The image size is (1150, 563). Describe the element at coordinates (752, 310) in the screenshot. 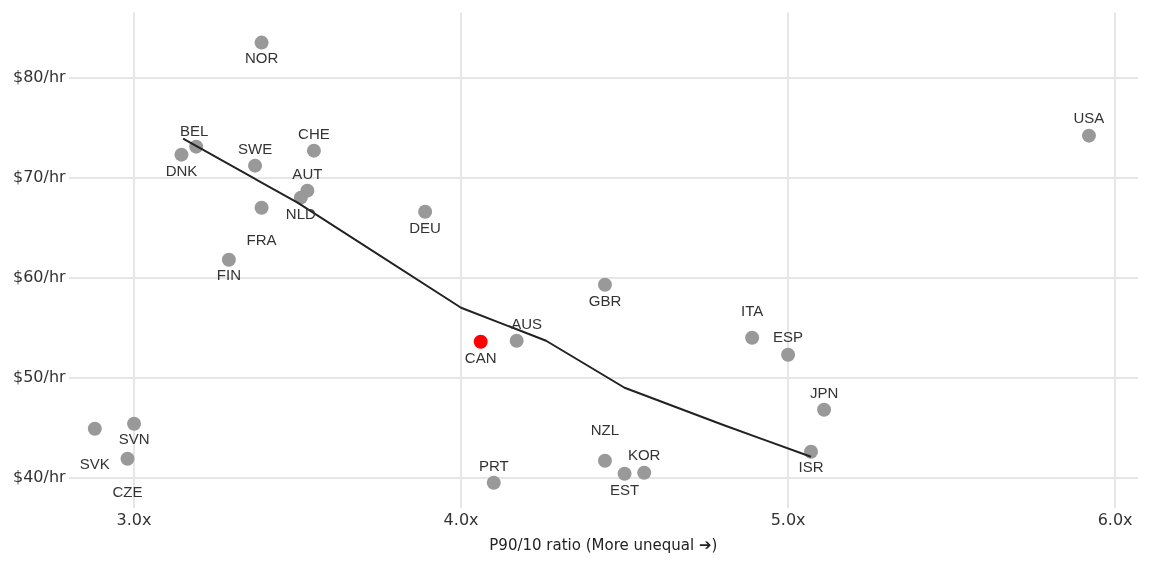

I see `annotation: ITA` at that location.